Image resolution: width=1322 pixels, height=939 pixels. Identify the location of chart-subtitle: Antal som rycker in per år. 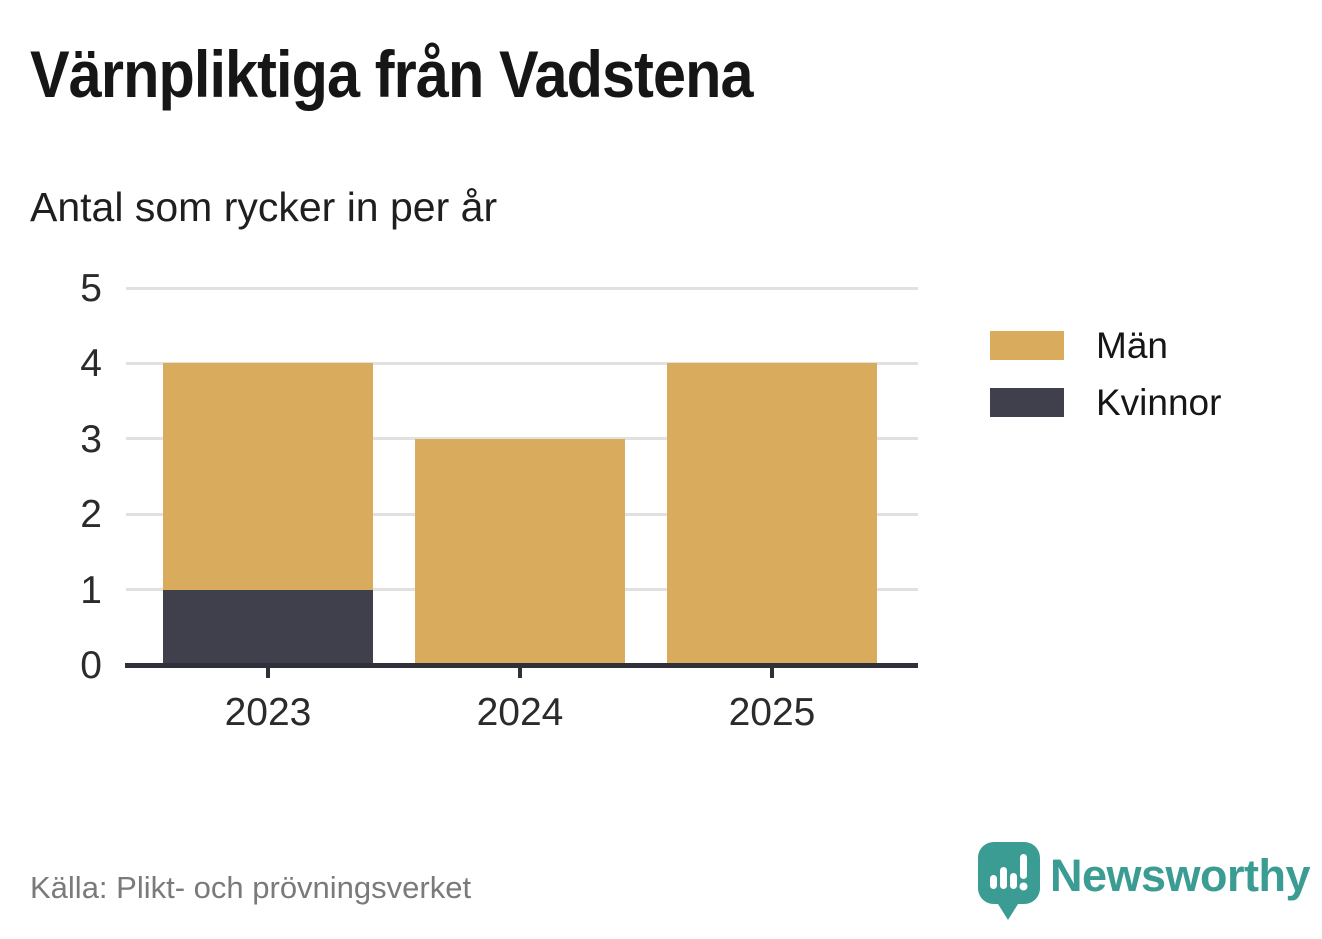
(264, 207).